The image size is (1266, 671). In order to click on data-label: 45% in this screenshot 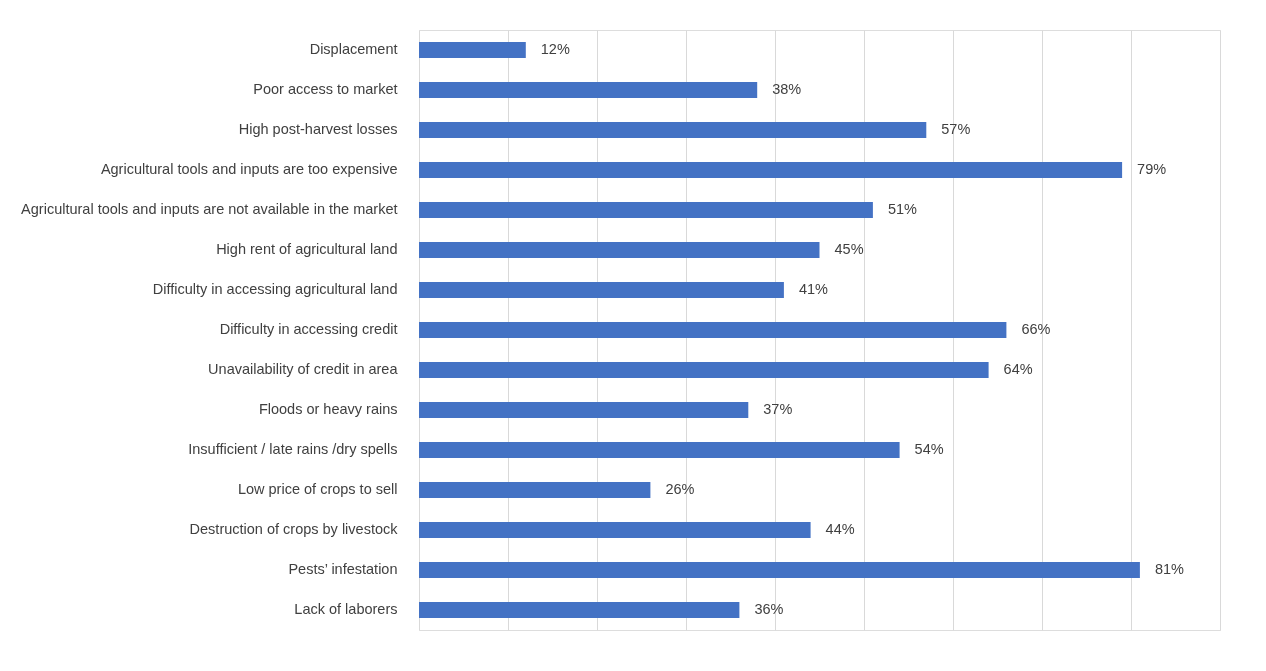, I will do `click(849, 249)`.